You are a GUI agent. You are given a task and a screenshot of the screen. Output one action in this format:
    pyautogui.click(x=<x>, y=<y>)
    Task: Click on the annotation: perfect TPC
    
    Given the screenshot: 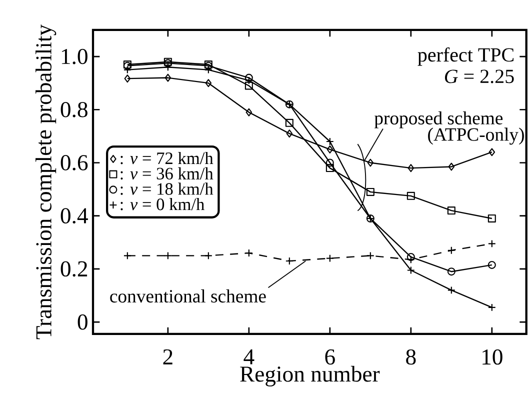 What is the action you would take?
    pyautogui.click(x=466, y=56)
    